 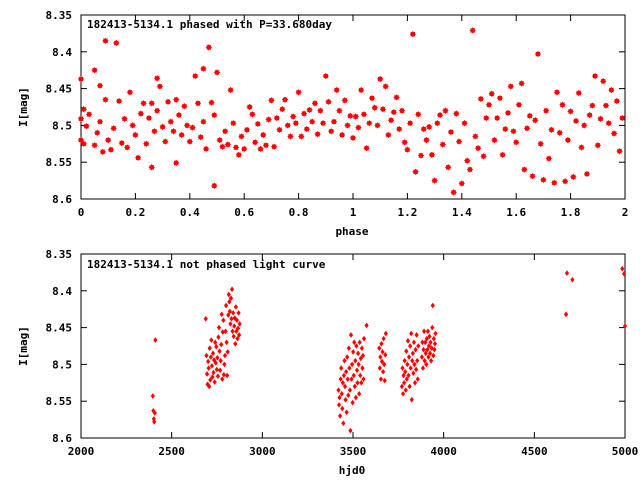 What do you see at coordinates (59, 89) in the screenshot?
I see `top-y-tick-label: 8.45` at bounding box center [59, 89].